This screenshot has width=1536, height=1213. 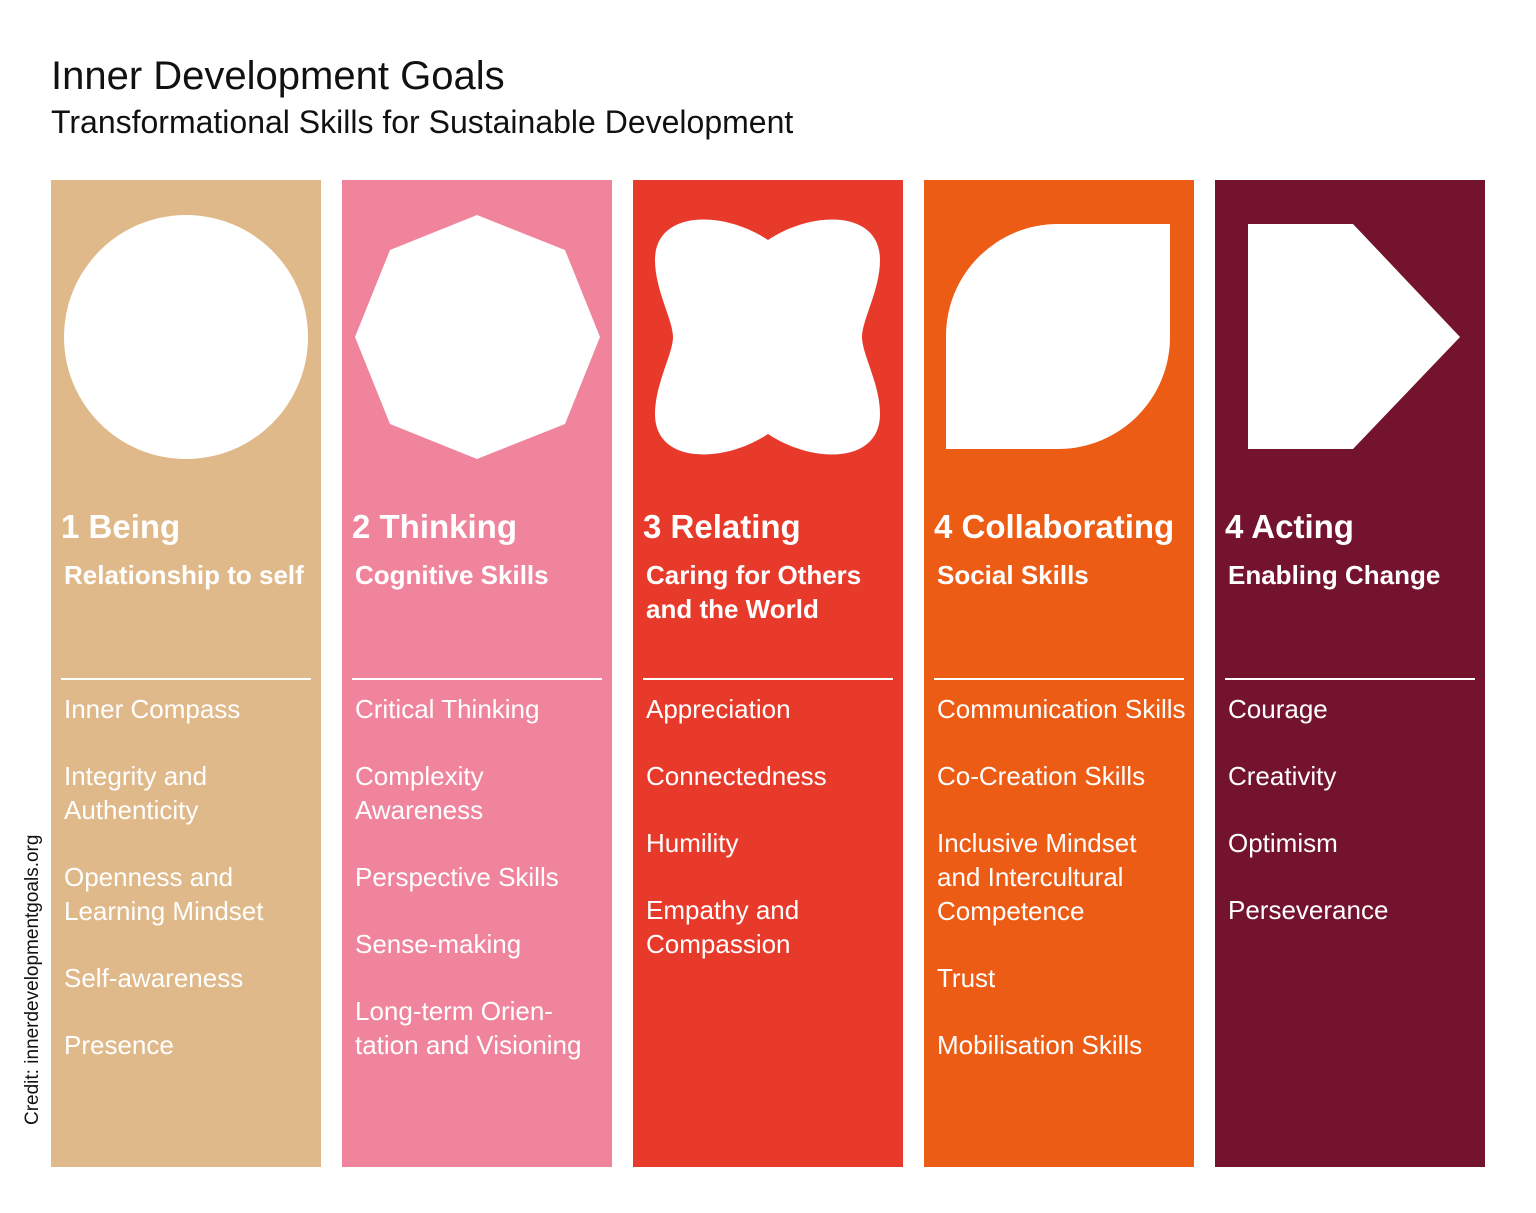 I want to click on arrow-pentagon-icon, so click(x=1354, y=336).